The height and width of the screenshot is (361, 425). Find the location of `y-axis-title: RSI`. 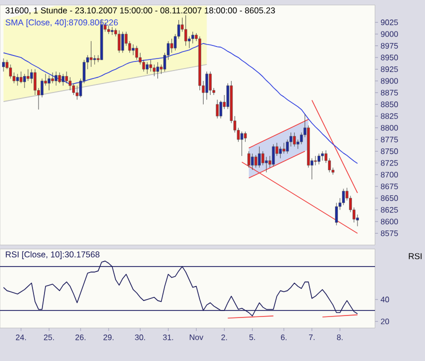

y-axis-title: RSI is located at coordinates (415, 256).